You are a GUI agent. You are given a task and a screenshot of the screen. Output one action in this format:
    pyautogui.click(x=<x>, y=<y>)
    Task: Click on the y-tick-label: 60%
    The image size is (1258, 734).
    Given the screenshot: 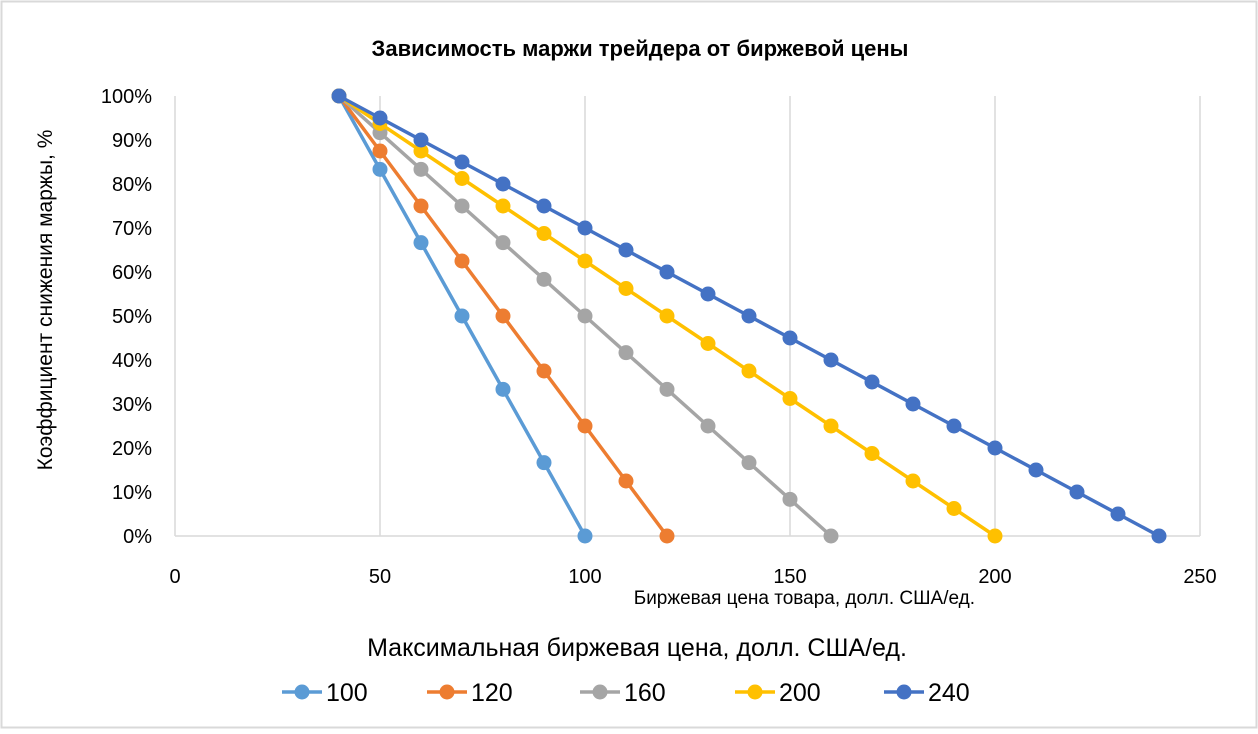 What is the action you would take?
    pyautogui.click(x=132, y=273)
    